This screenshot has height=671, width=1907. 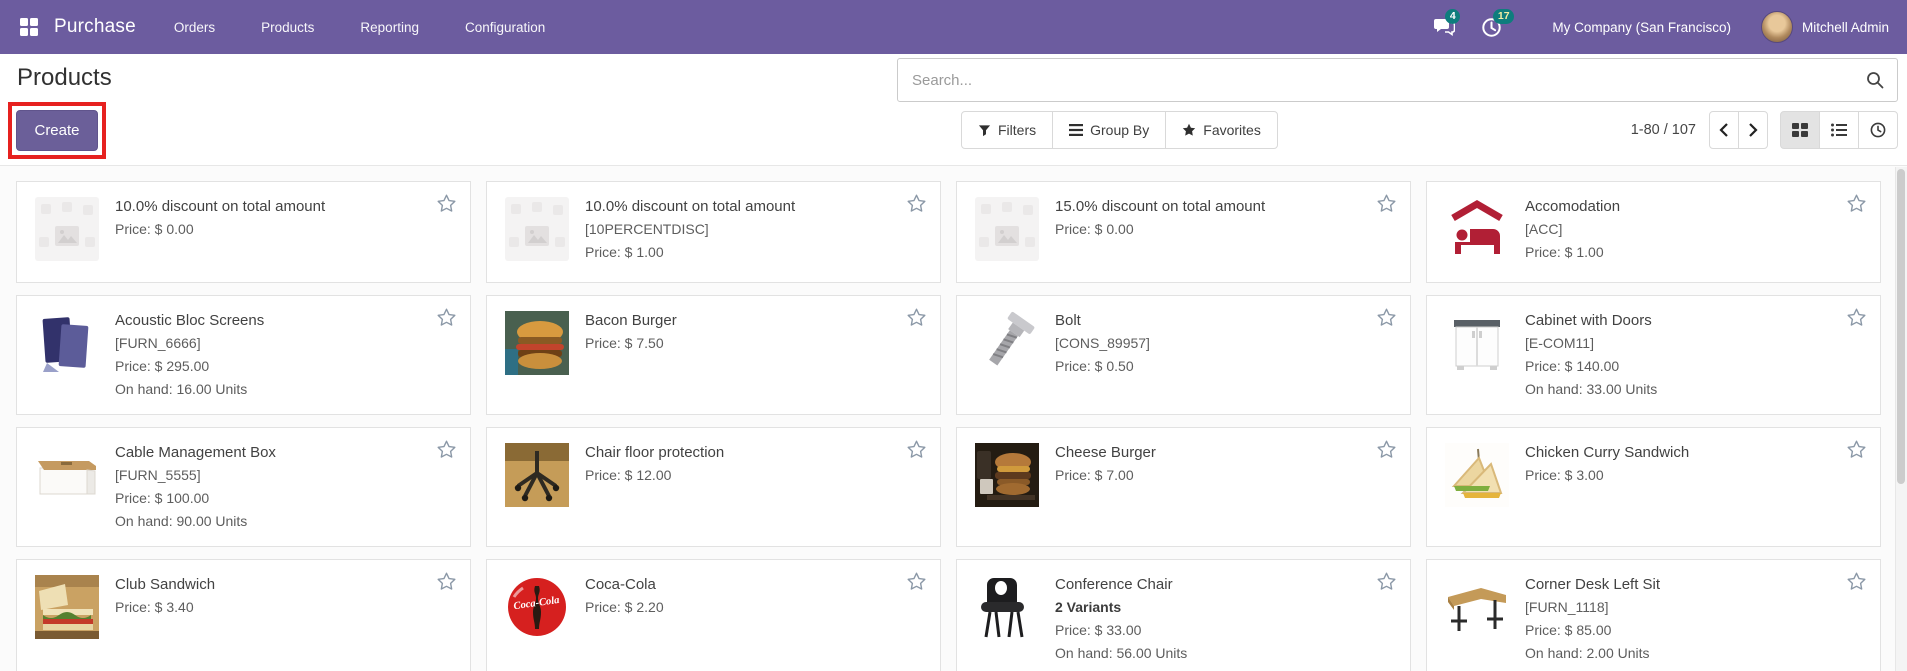 I want to click on activities-badge: 17, so click(x=1504, y=16).